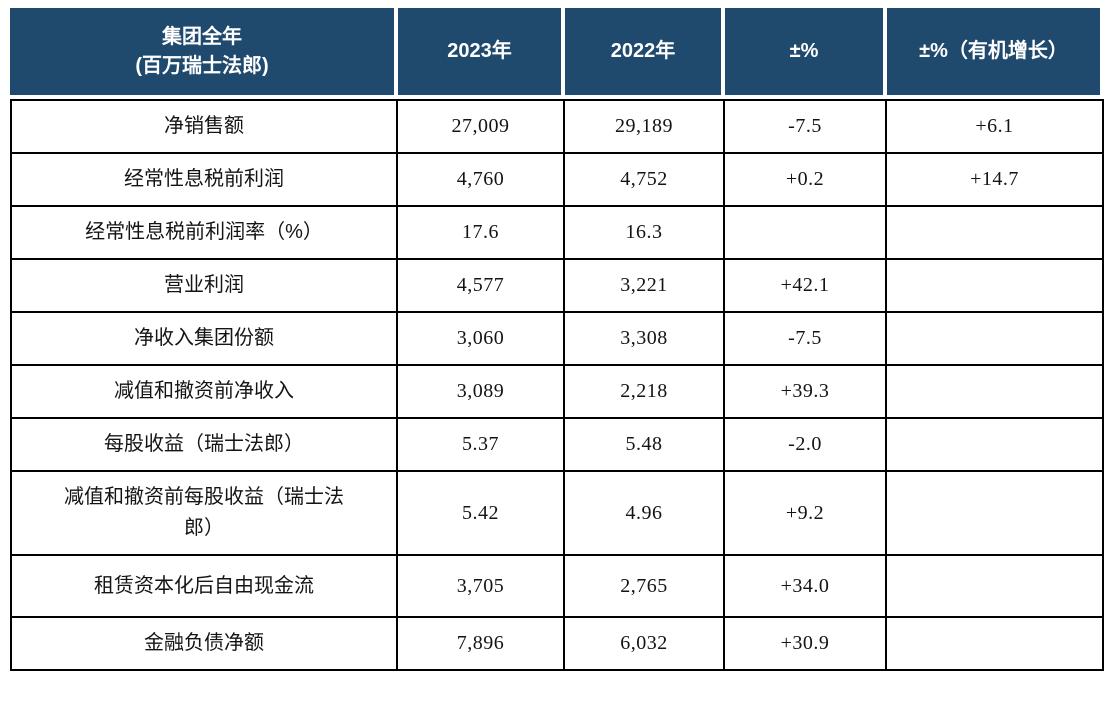 This screenshot has height=715, width=1112. Describe the element at coordinates (805, 179) in the screenshot. I see `value-pct-change: +0.2` at that location.